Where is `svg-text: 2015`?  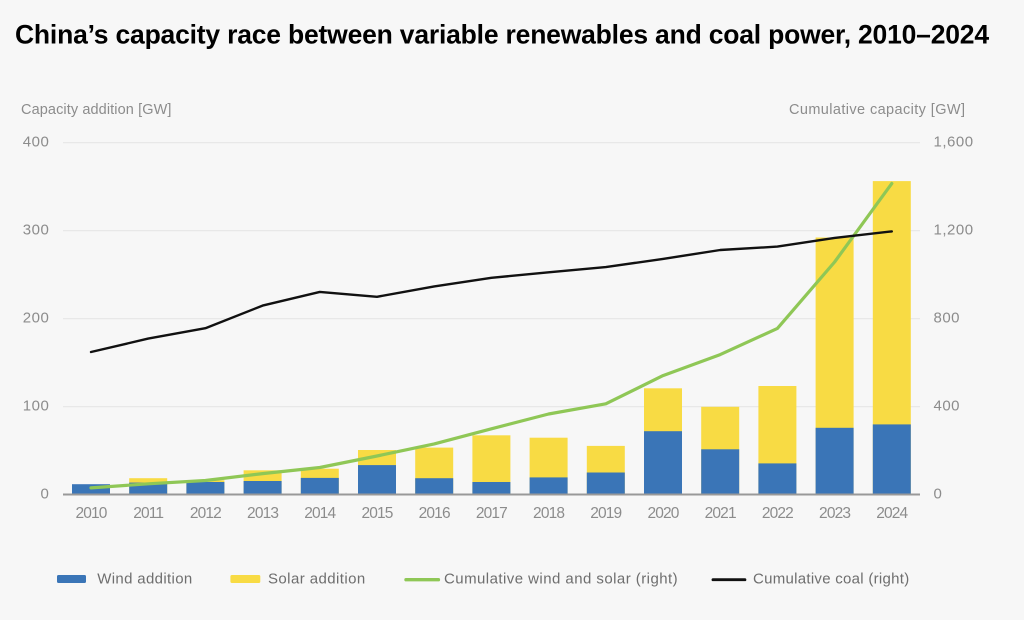
svg-text: 2015 is located at coordinates (376, 513).